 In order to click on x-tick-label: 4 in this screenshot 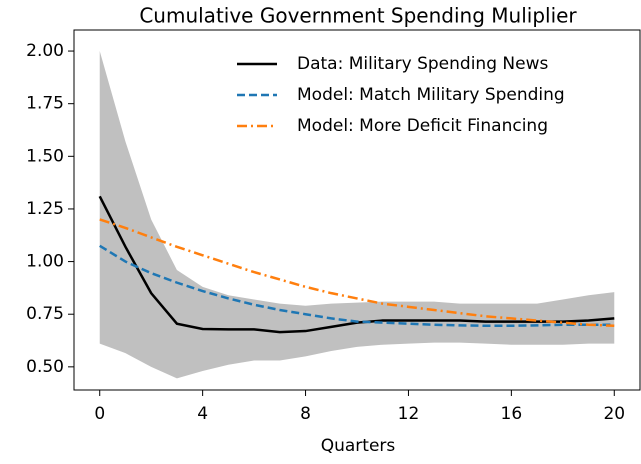, I will do `click(202, 414)`.